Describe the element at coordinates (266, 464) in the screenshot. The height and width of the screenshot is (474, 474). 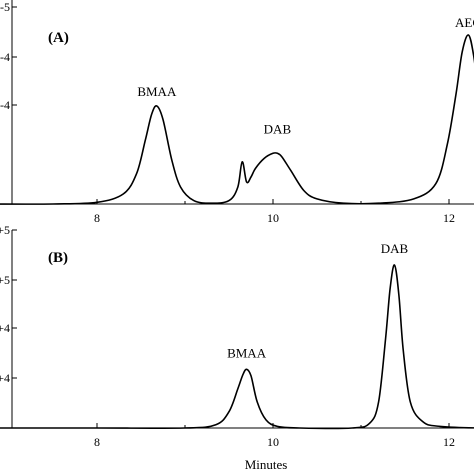
I see `x-axis-title: Minutes` at that location.